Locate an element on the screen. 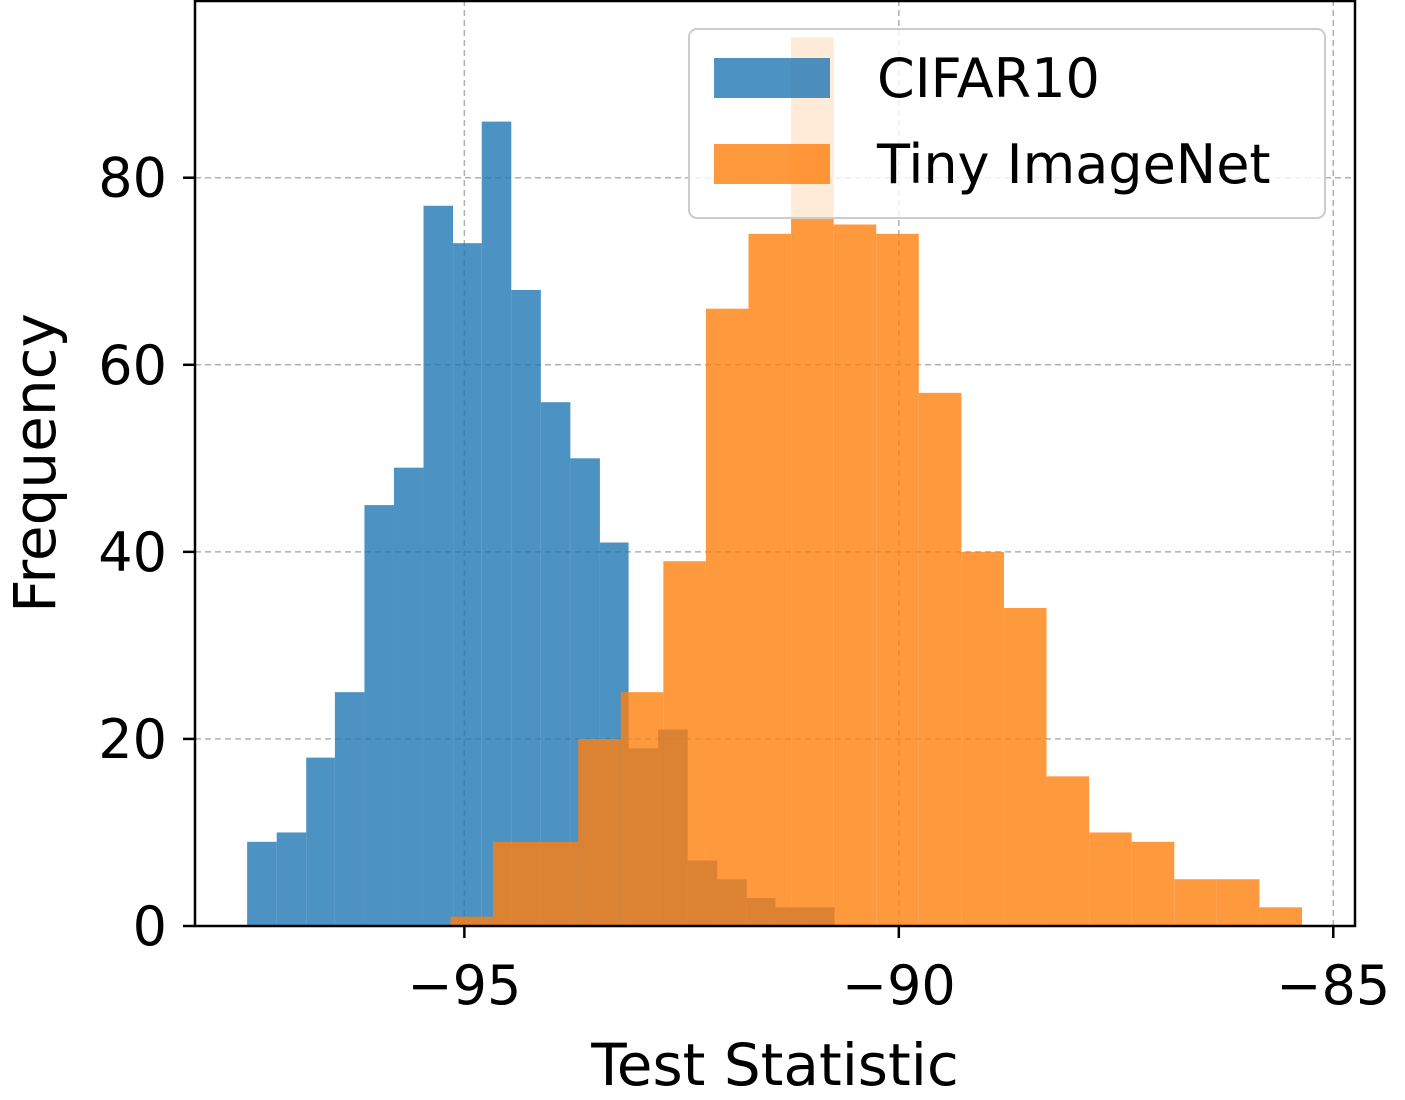  y-tick-label: 80 is located at coordinates (132, 178).